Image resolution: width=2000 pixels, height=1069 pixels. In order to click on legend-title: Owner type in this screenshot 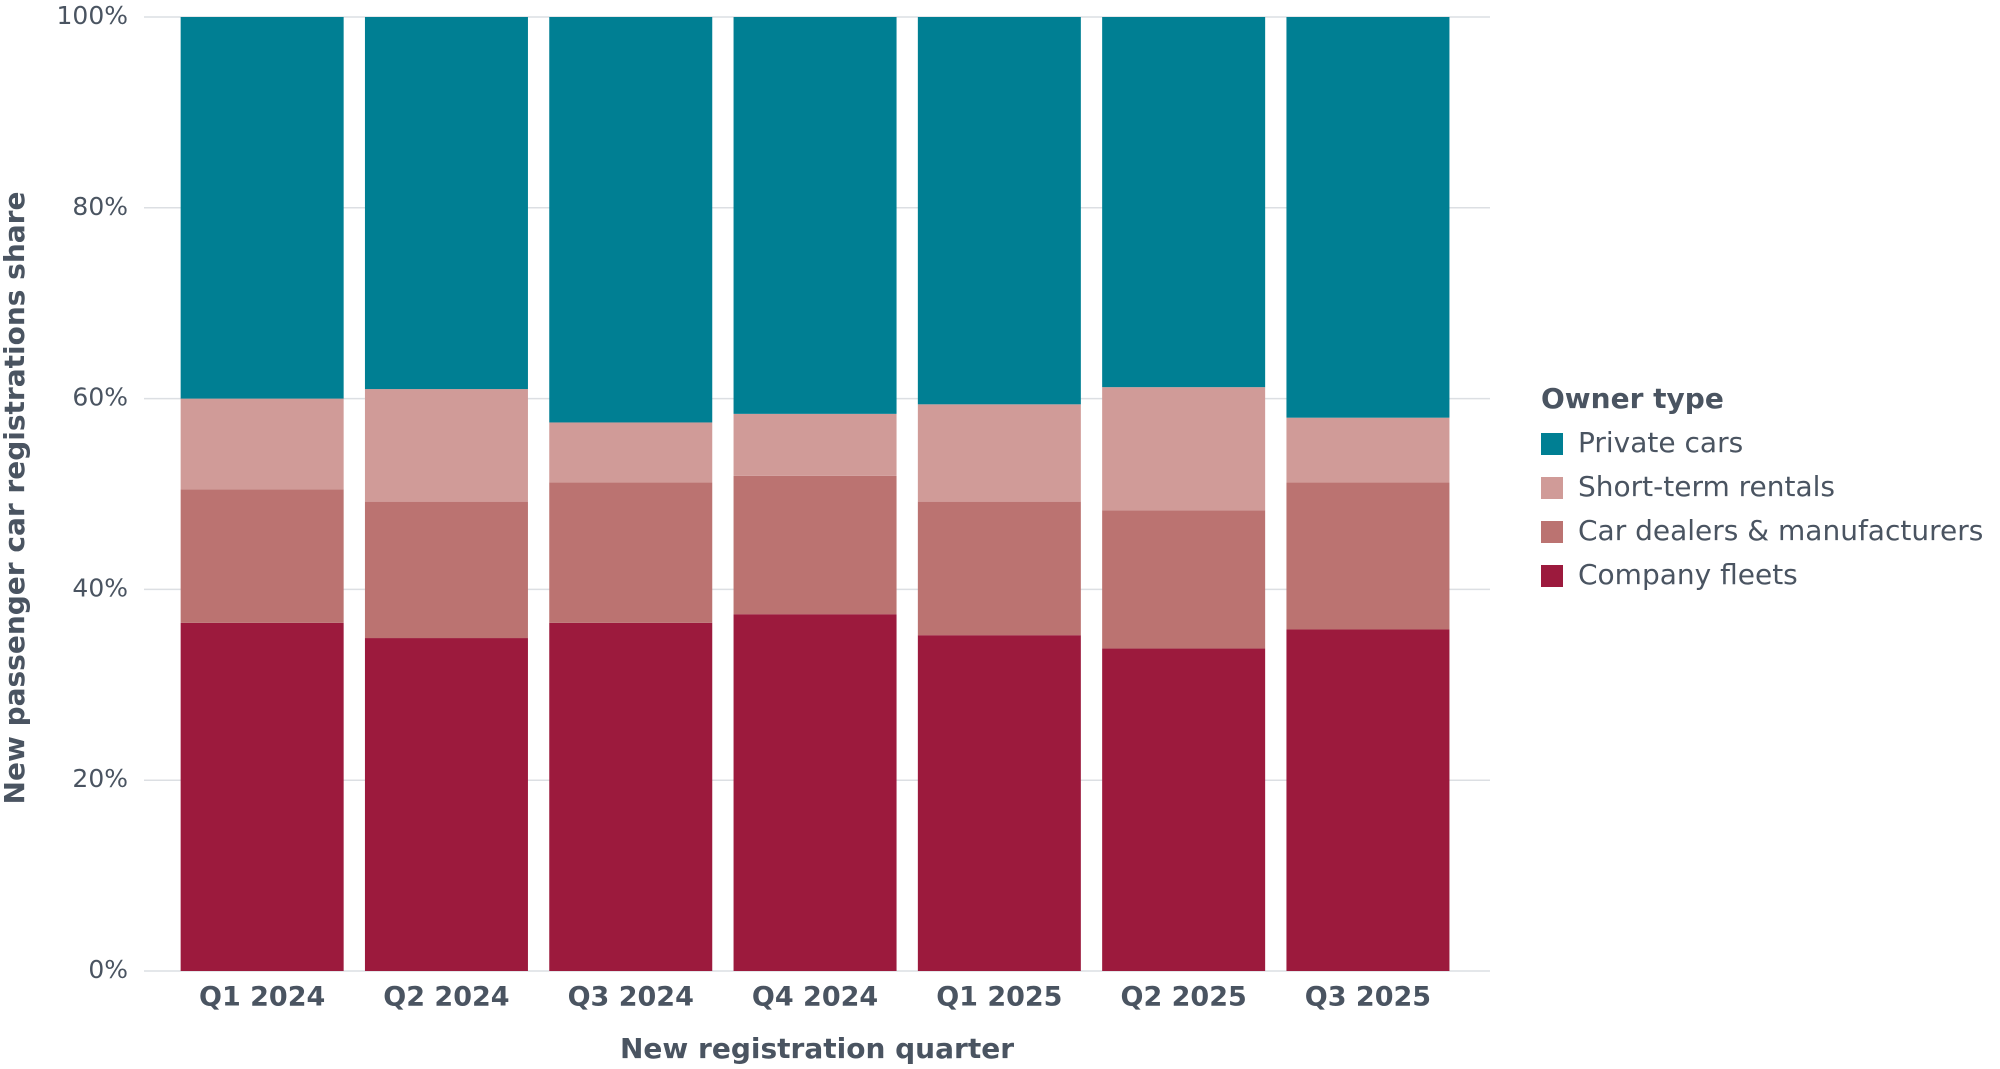, I will do `click(1632, 398)`.